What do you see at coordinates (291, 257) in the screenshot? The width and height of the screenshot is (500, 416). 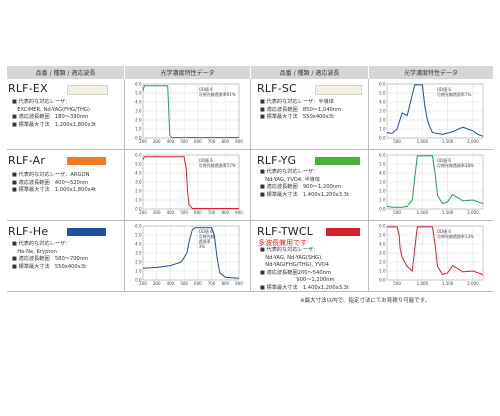 I see `spec-line: Nd-YAG, Nd-YAG(SHG),` at bounding box center [291, 257].